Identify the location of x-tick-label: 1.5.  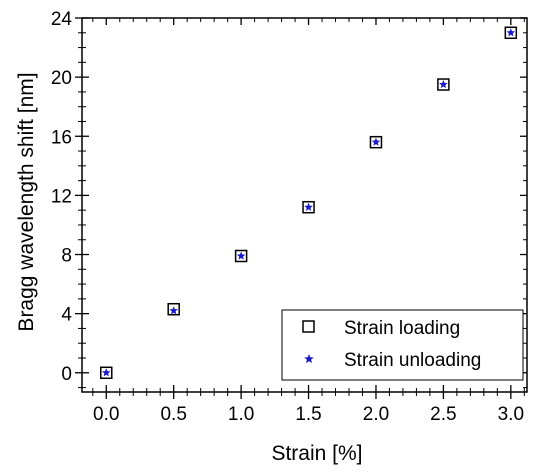
(308, 414).